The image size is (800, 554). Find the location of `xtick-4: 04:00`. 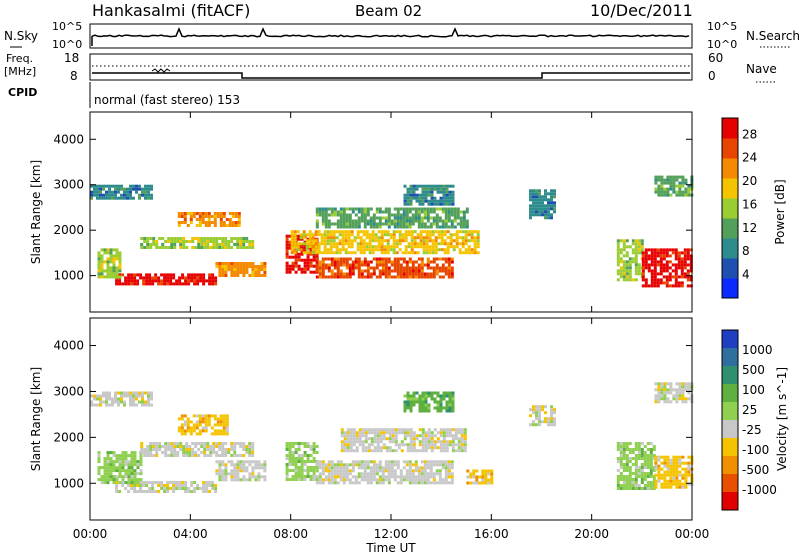

xtick-4: 04:00 is located at coordinates (190, 534).